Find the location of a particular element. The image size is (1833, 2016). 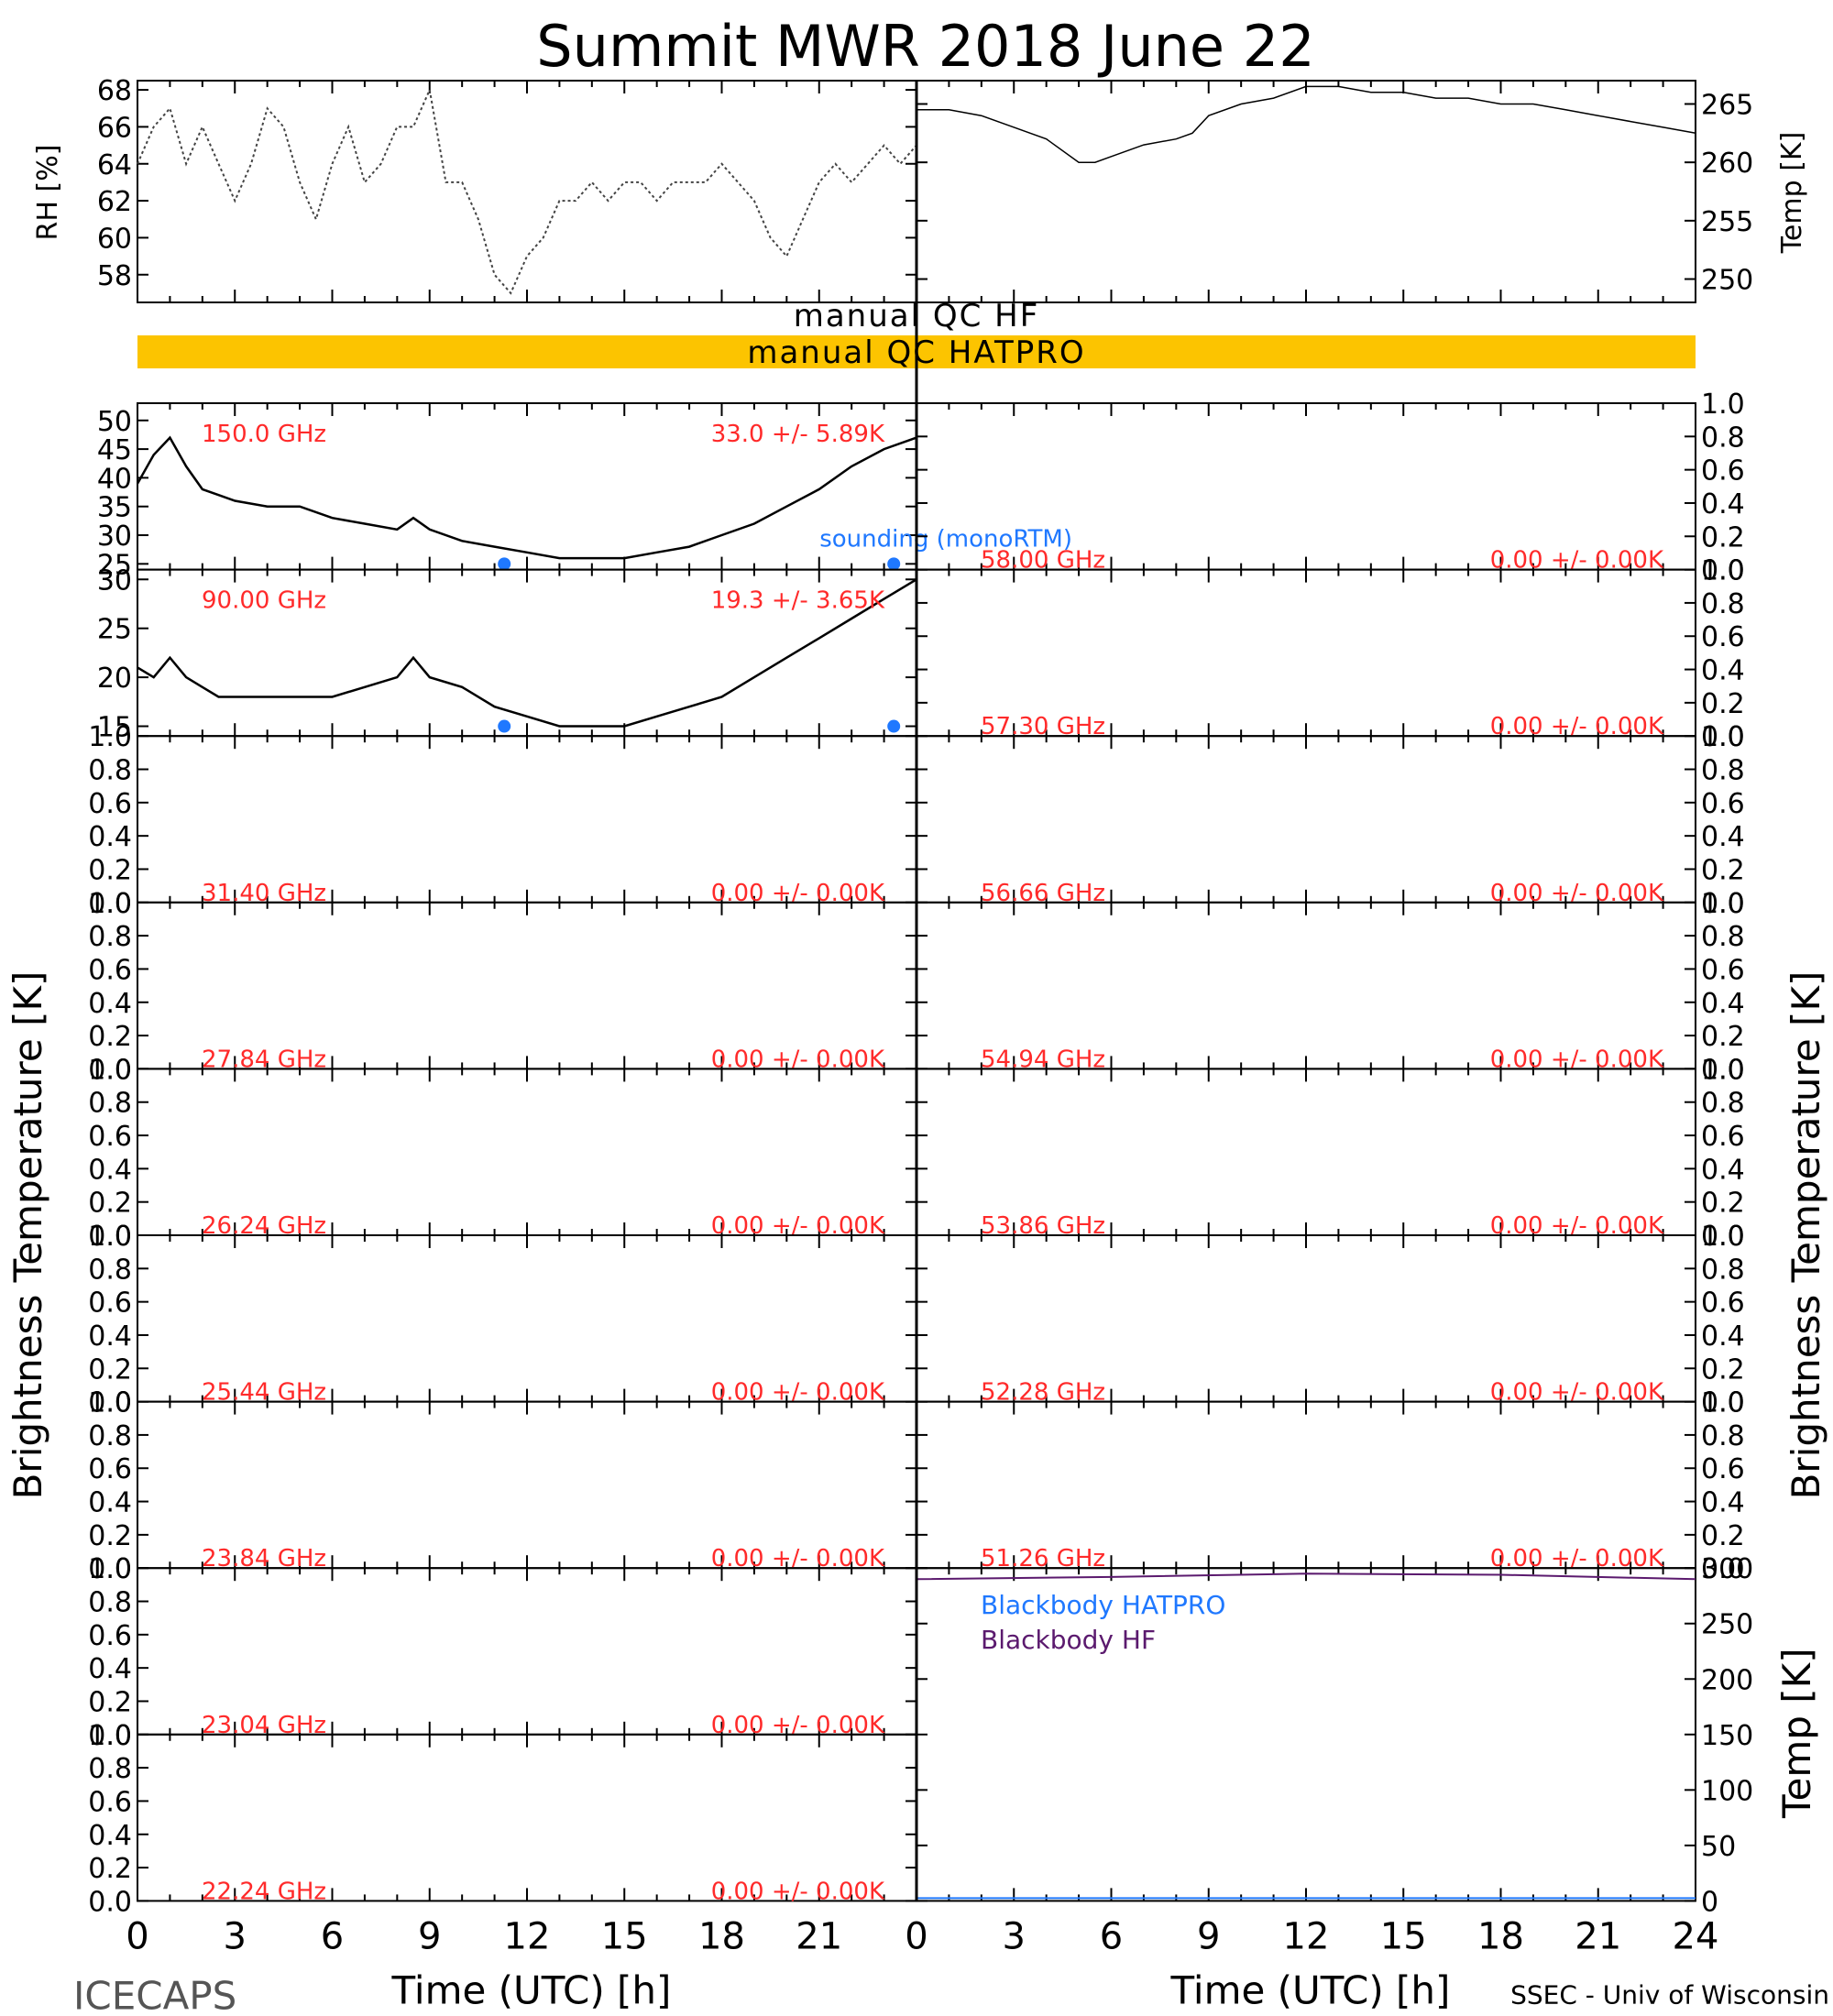

y-tick-label: 200 is located at coordinates (1727, 1680).